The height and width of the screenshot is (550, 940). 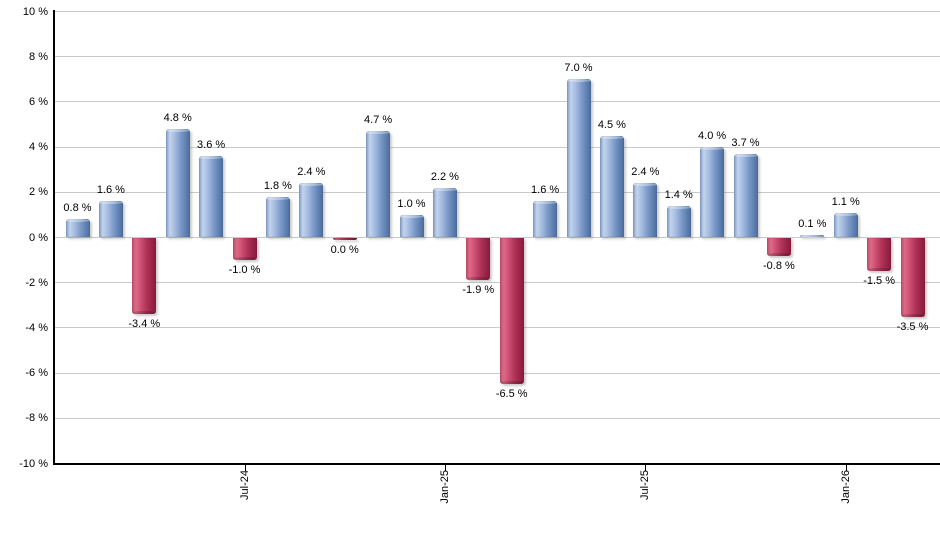 What do you see at coordinates (38, 147) in the screenshot?
I see `y-axis-tick-label: 4 %` at bounding box center [38, 147].